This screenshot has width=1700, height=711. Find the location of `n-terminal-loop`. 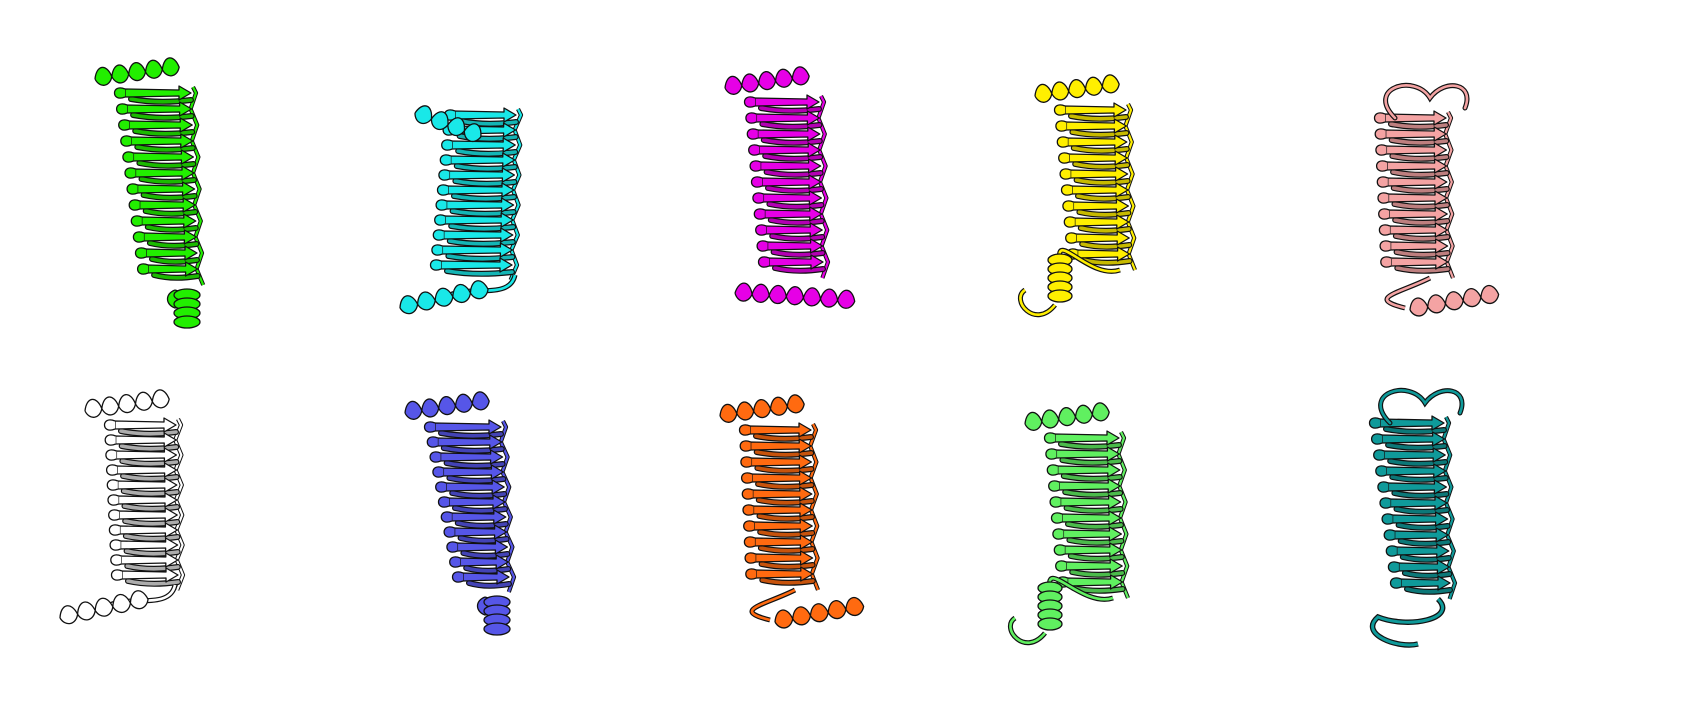

n-terminal-loop is located at coordinates (1421, 407).